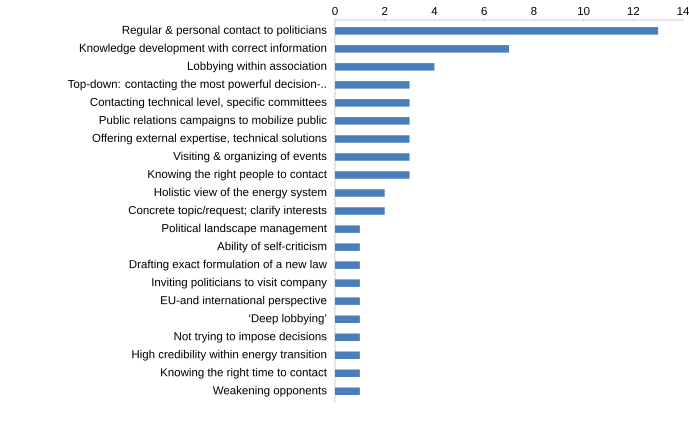 Image resolution: width=689 pixels, height=423 pixels. What do you see at coordinates (237, 175) in the screenshot?
I see `y-tick-label: Knowing the right people to contact` at bounding box center [237, 175].